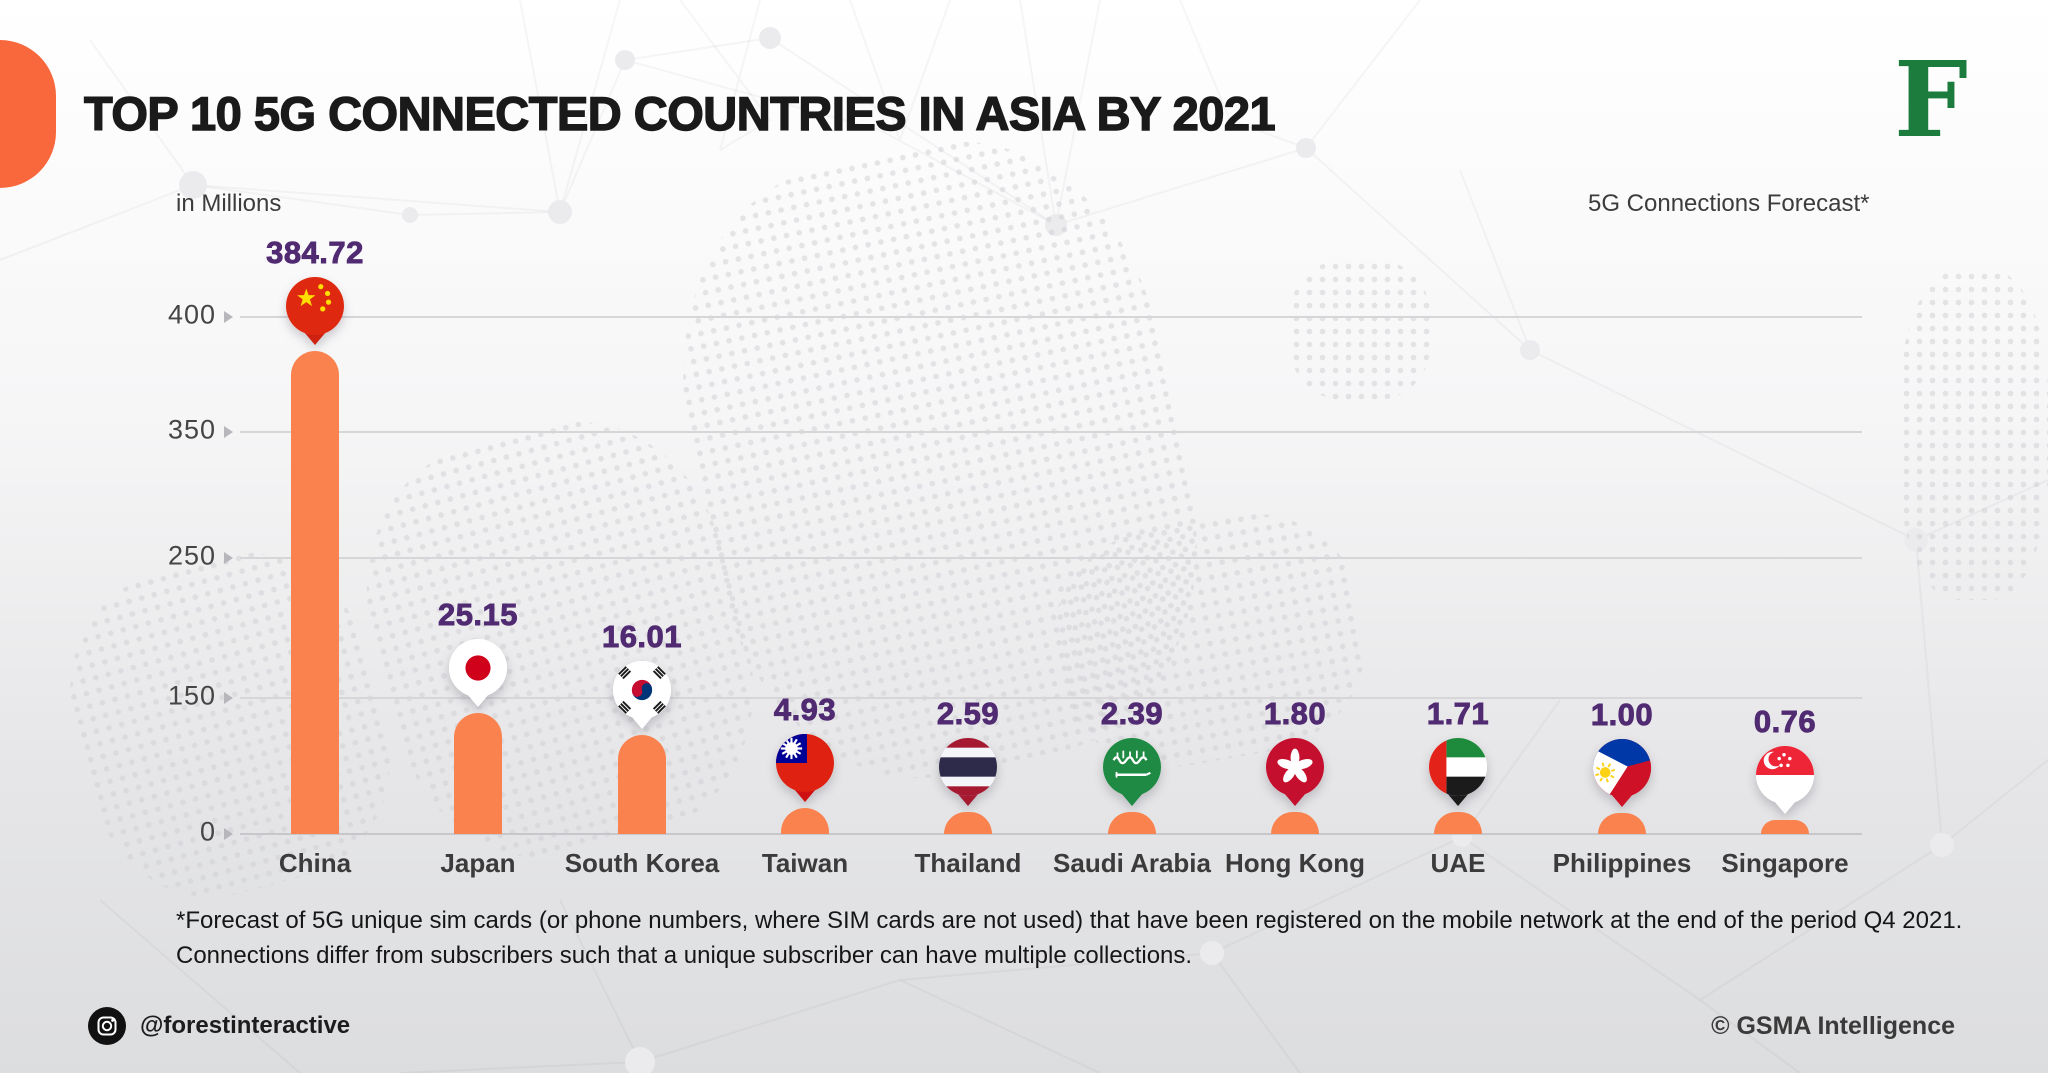 The image size is (2048, 1073). I want to click on value-label: 0.76, so click(1785, 722).